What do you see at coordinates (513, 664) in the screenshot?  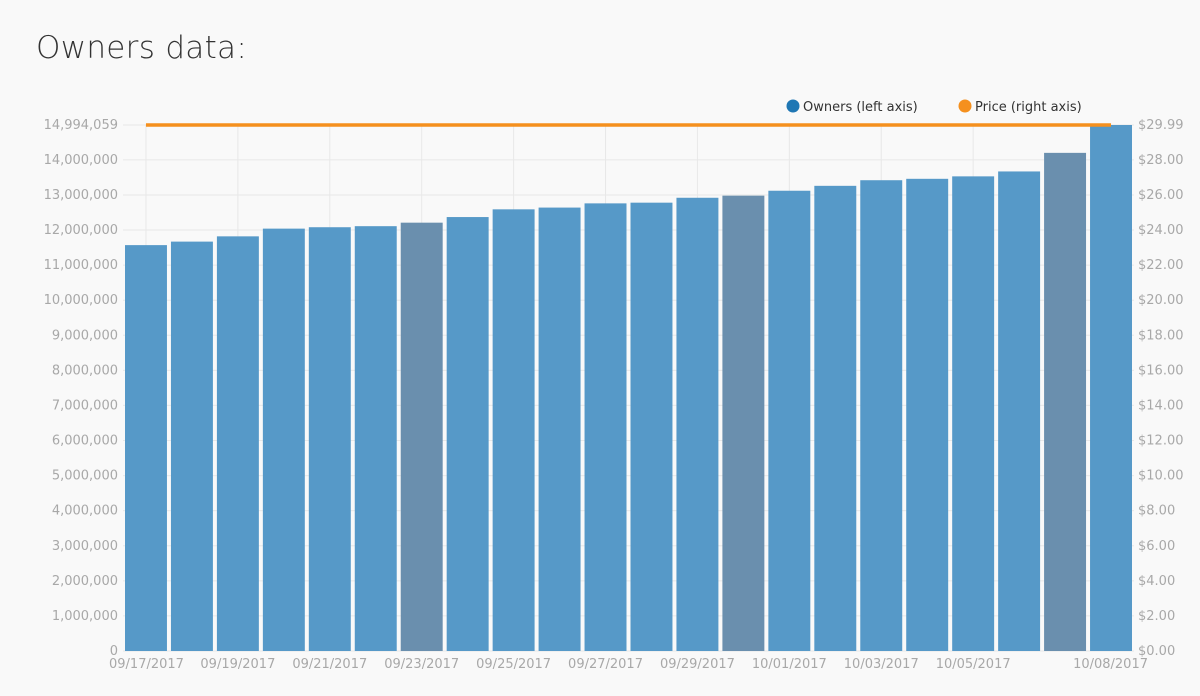 I see `x-axis-tick-label: 09/25/2017` at bounding box center [513, 664].